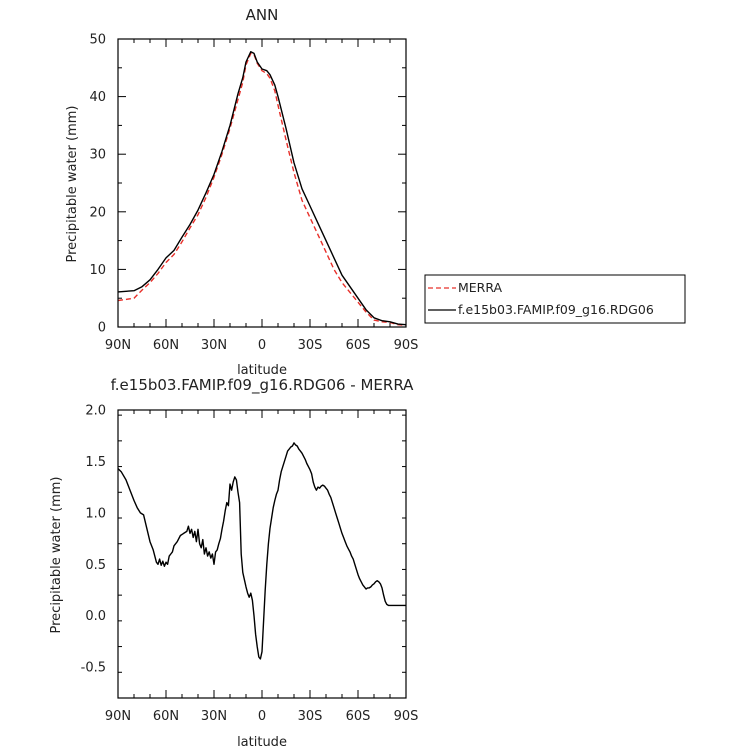  What do you see at coordinates (118, 716) in the screenshot?
I see `bottom-x-tick-label: 90N` at bounding box center [118, 716].